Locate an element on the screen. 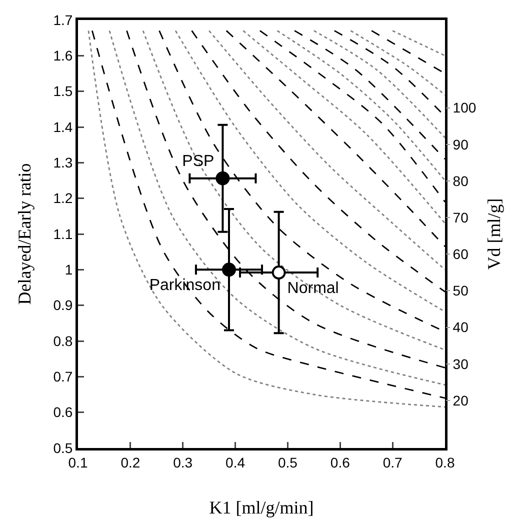  x-tick-label: 0.7 is located at coordinates (392, 462).